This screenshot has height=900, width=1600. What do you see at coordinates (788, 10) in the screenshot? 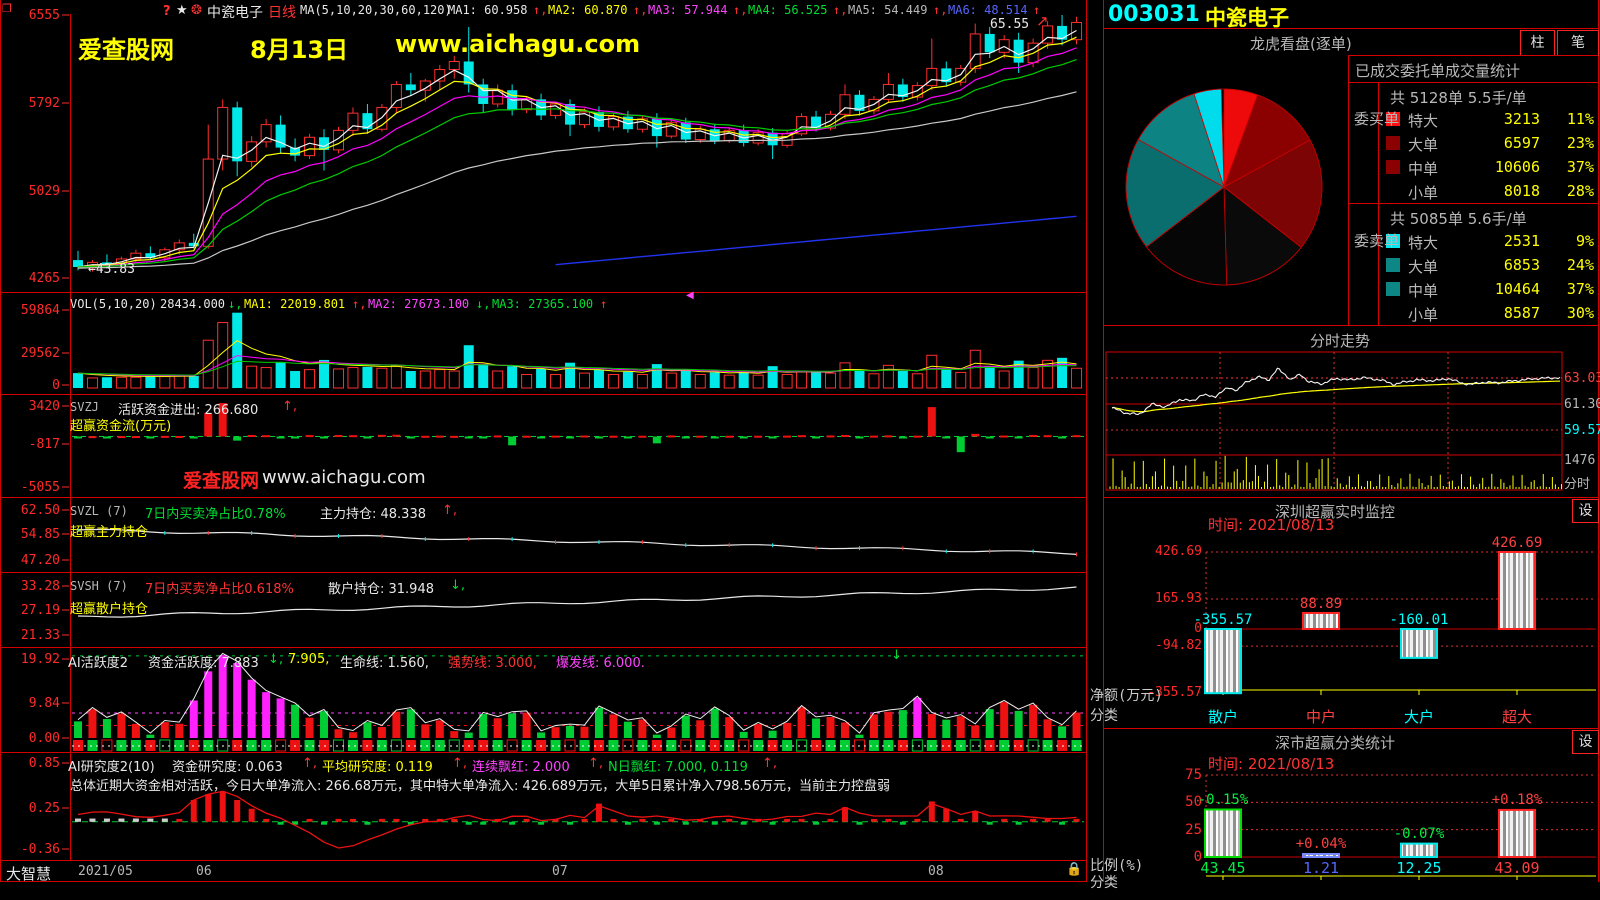
I see `ma4-value: MA4: 56.525` at bounding box center [788, 10].